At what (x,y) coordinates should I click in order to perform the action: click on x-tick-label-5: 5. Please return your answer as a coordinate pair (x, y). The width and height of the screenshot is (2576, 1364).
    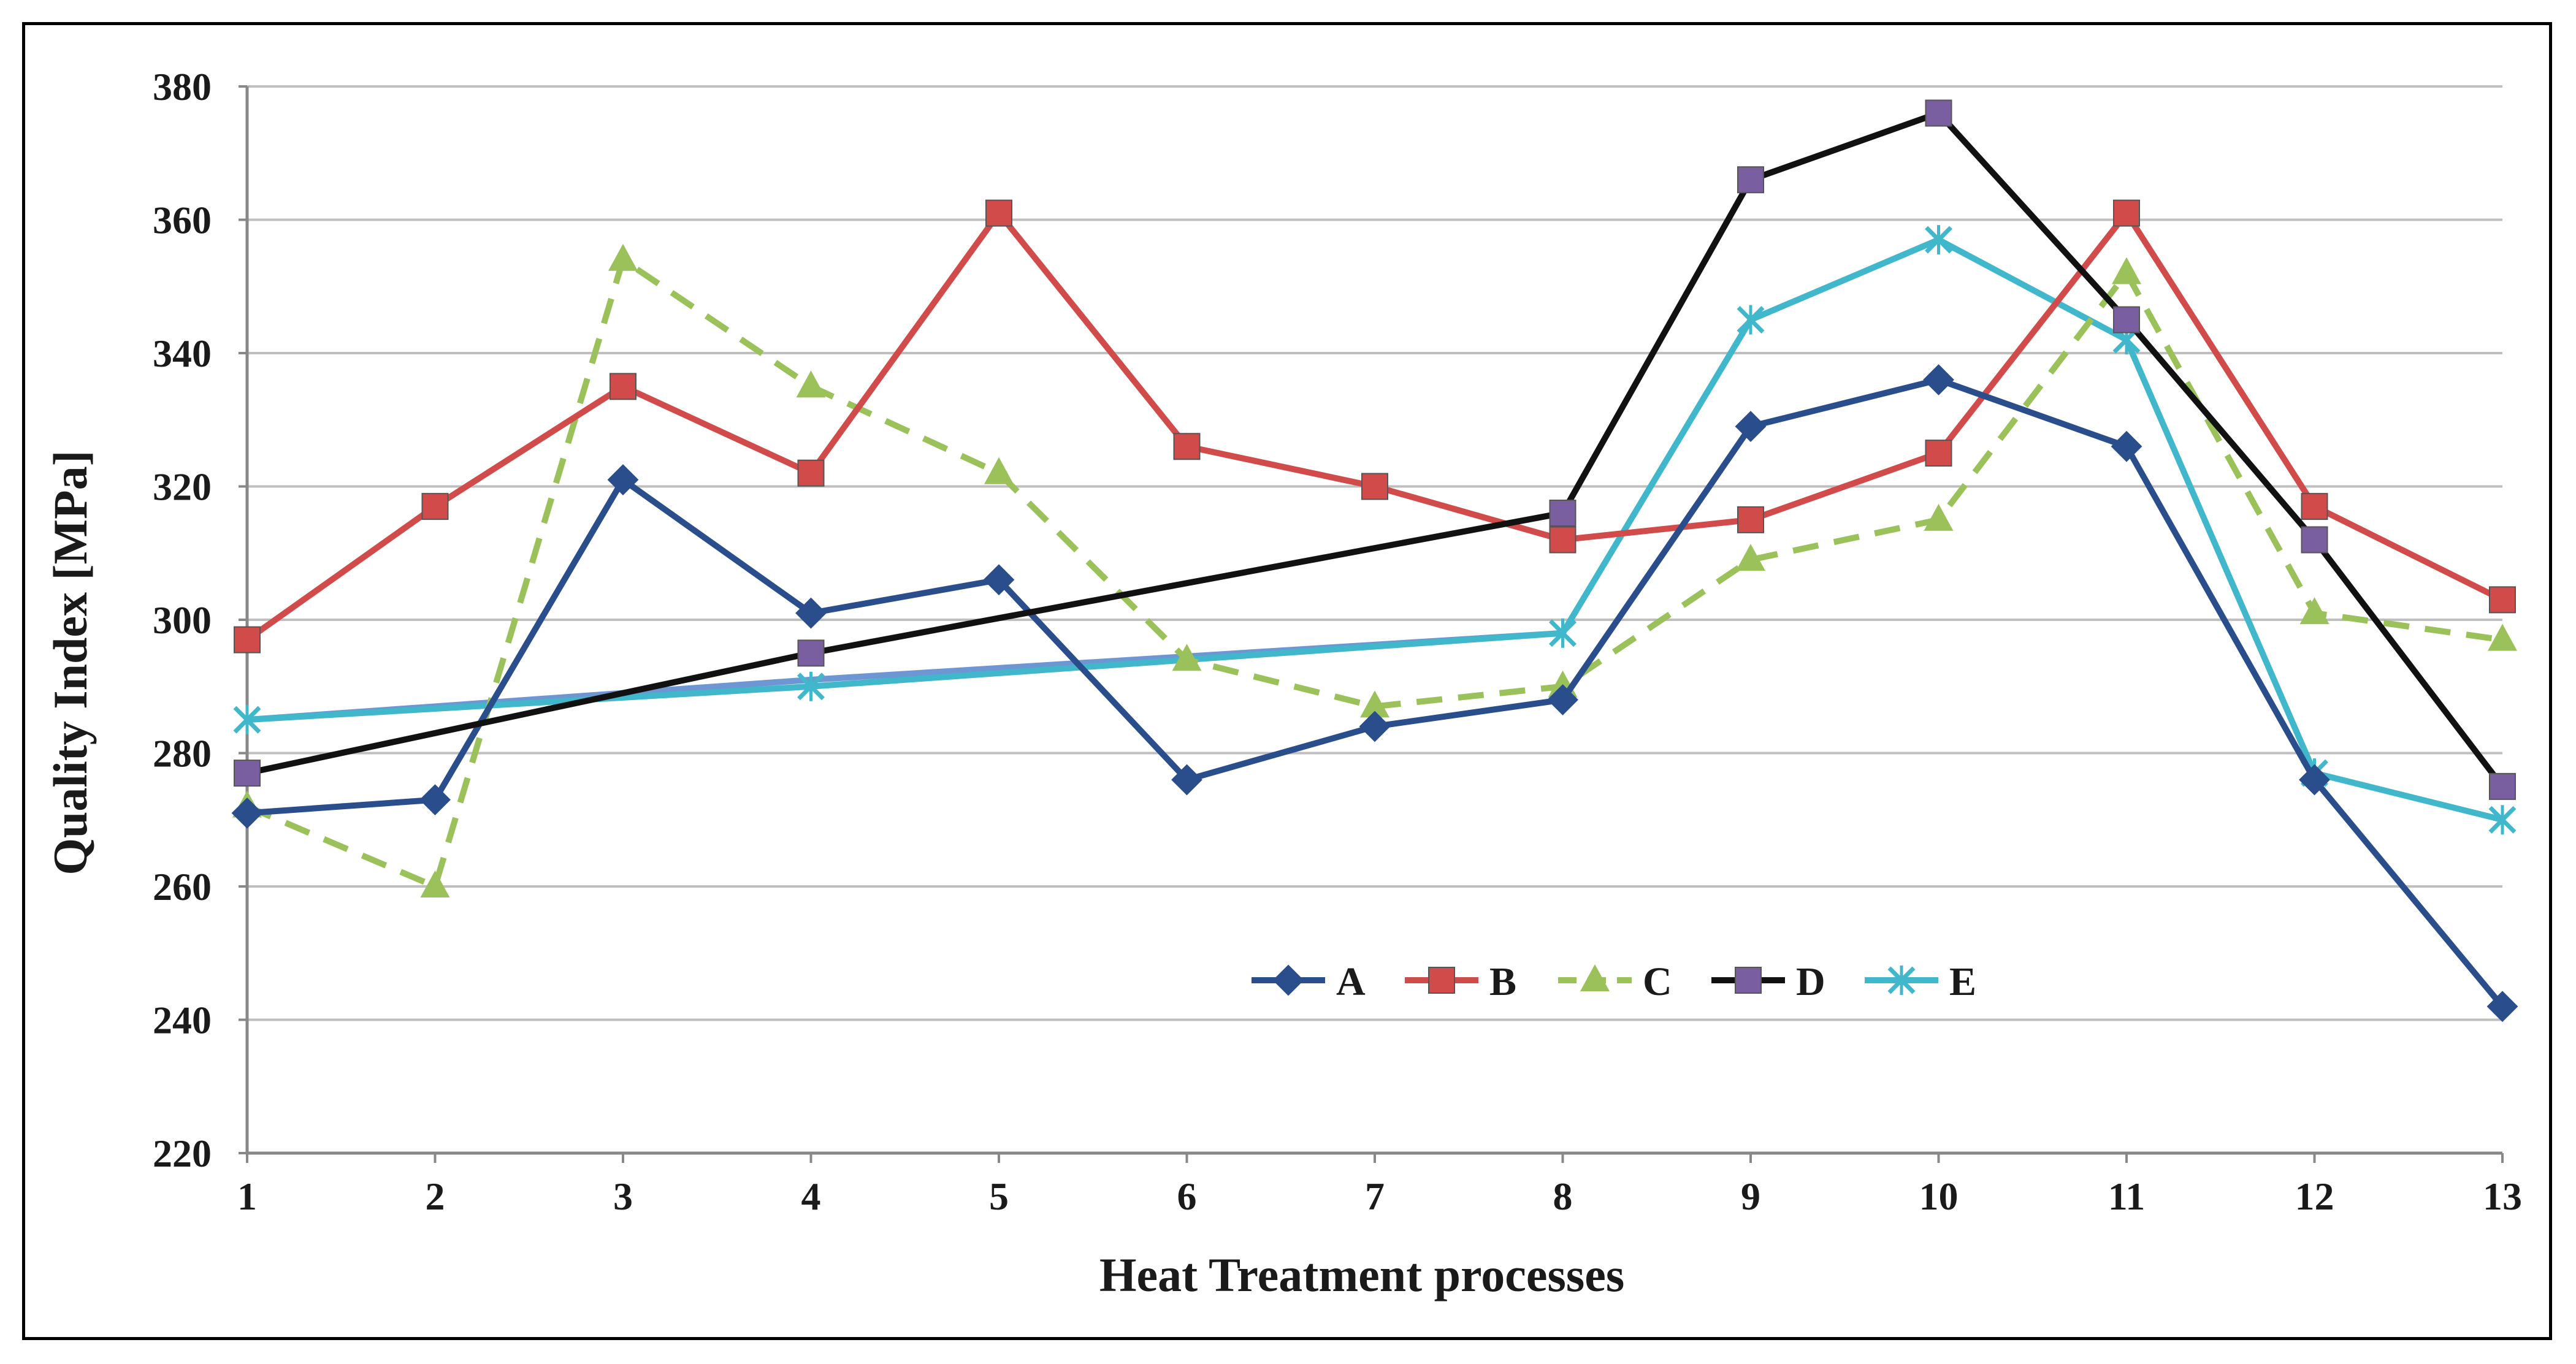
    Looking at the image, I should click on (999, 1196).